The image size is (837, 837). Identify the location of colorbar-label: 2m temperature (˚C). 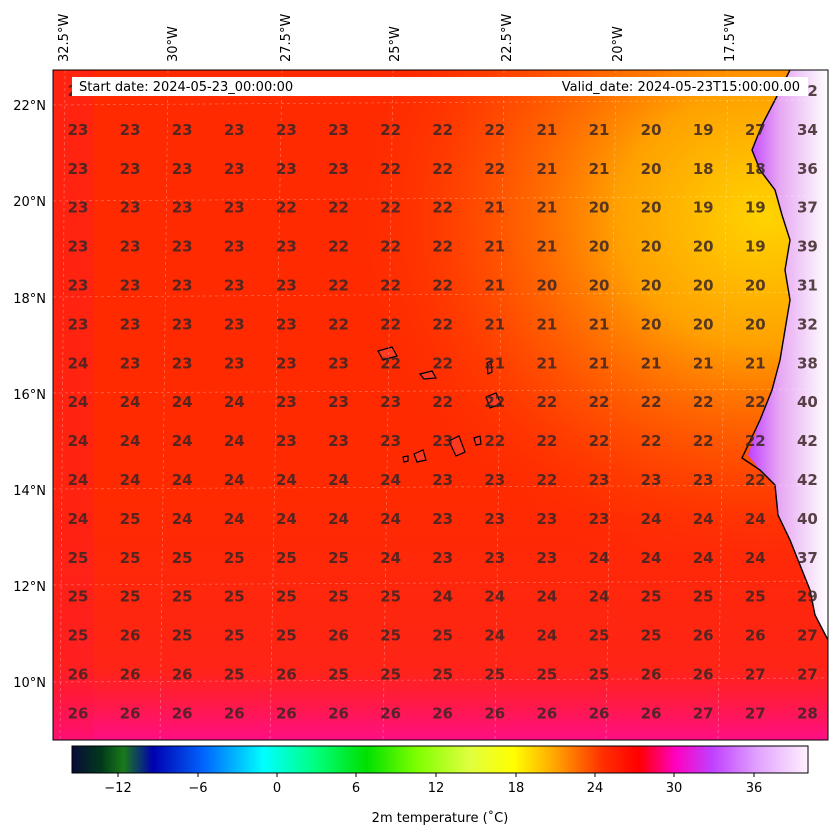
(440, 818).